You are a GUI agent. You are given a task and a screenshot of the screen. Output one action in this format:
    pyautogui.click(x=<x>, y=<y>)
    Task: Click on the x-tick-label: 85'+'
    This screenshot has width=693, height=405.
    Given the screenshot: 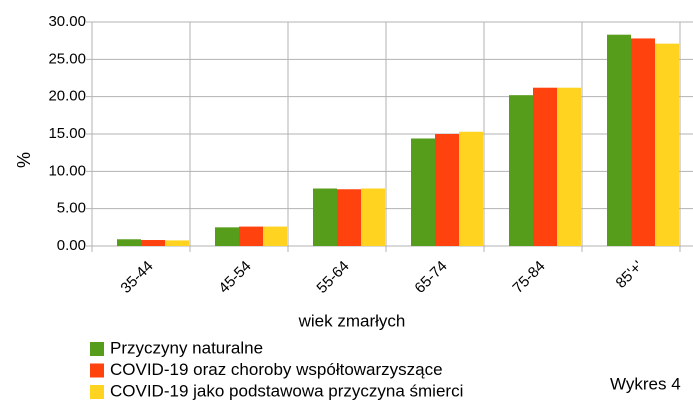 What is the action you would take?
    pyautogui.click(x=630, y=275)
    